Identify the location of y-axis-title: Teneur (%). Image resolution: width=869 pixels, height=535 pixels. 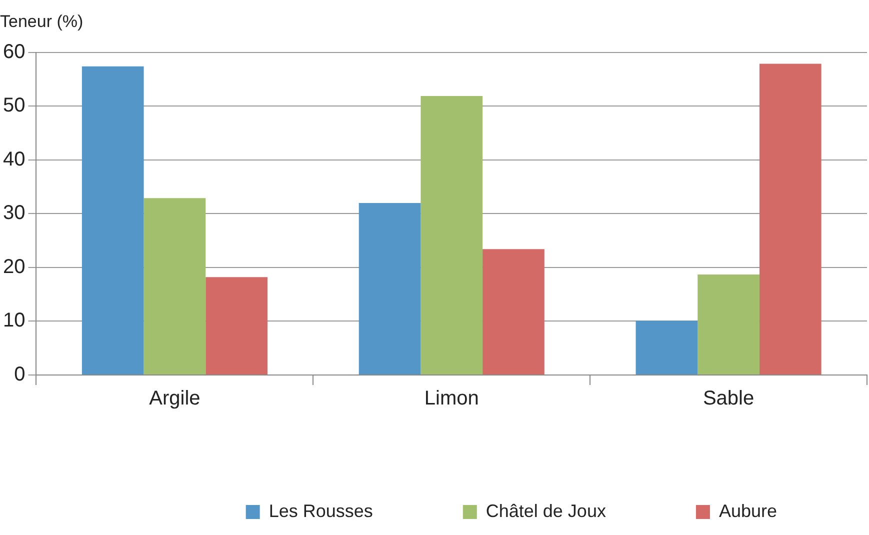
(42, 21).